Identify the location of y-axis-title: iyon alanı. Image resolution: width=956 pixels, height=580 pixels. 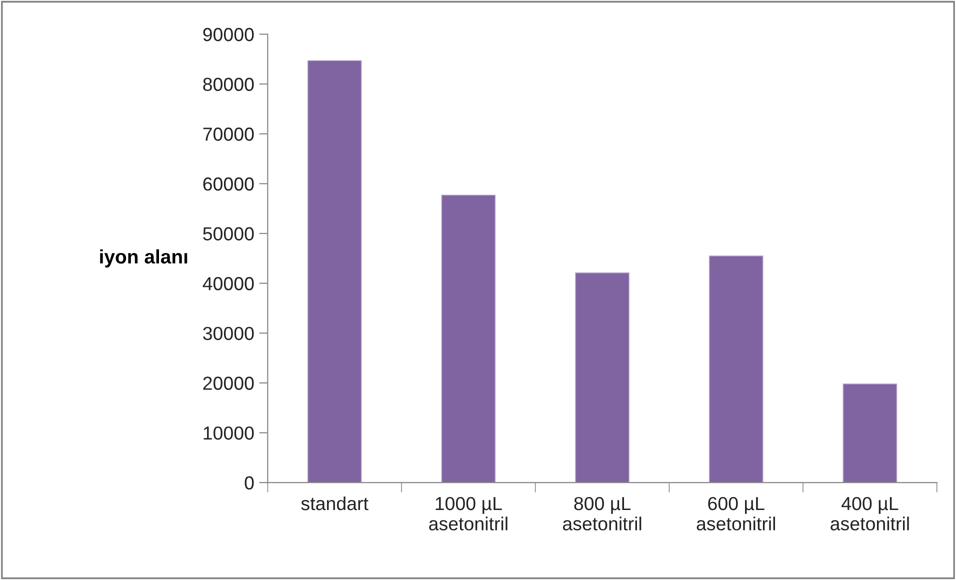
(144, 258).